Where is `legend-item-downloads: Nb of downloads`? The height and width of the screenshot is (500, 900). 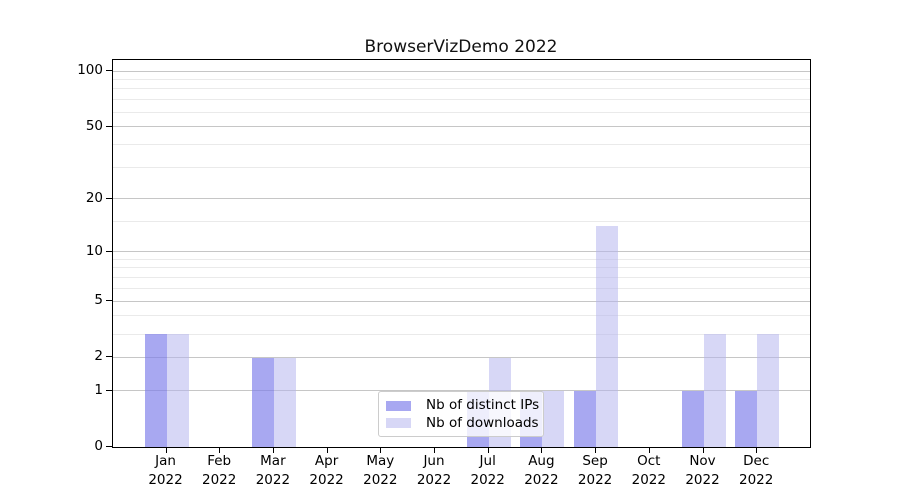 legend-item-downloads: Nb of downloads is located at coordinates (462, 423).